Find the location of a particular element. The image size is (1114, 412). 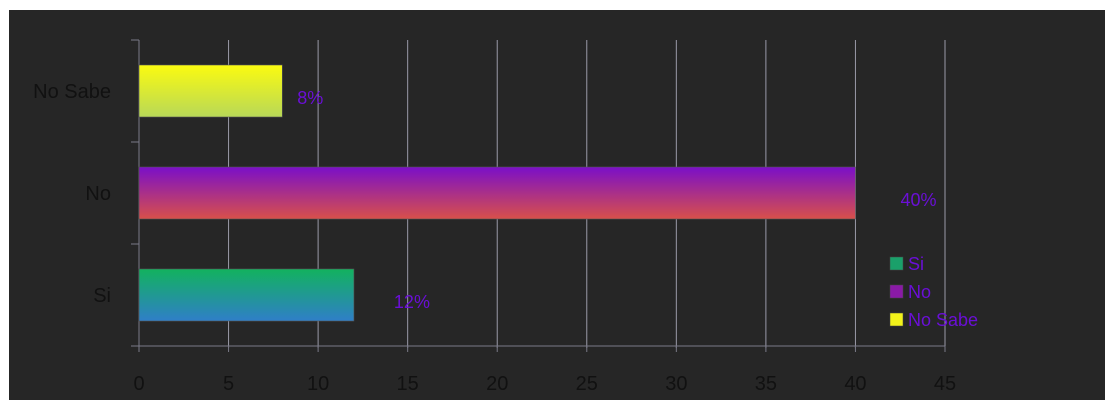

x-tick-label: 15 is located at coordinates (408, 384).